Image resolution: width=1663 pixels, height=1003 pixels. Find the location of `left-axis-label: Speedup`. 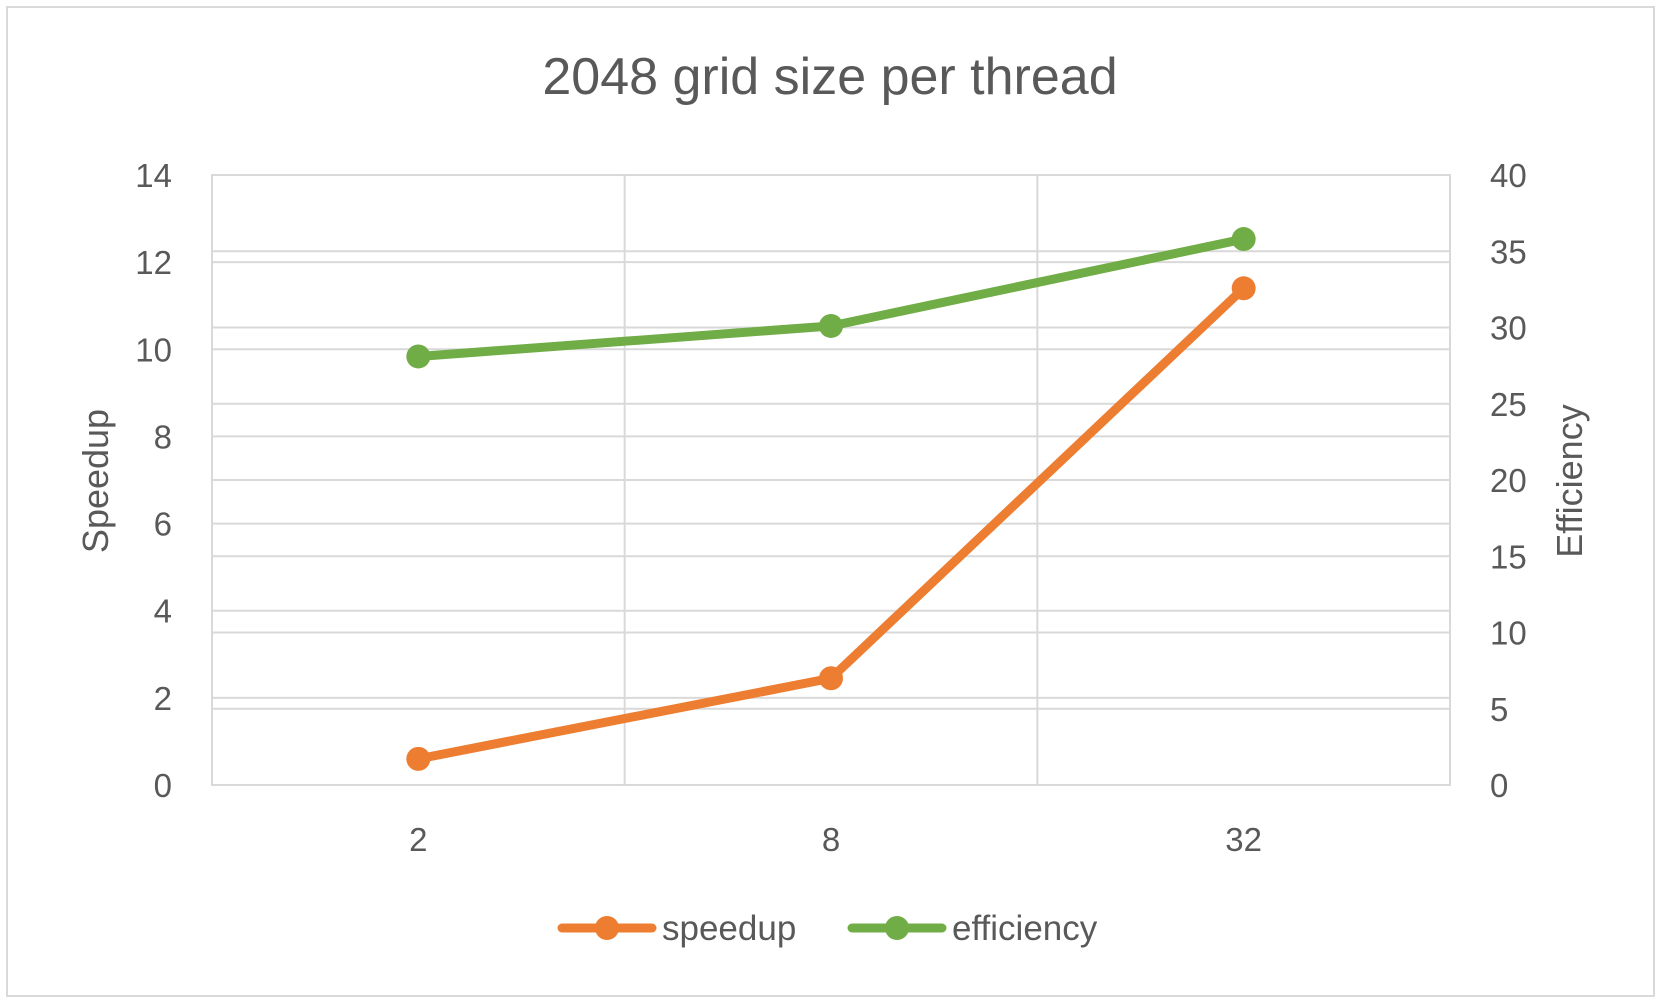

left-axis-label: Speedup is located at coordinates (95, 481).